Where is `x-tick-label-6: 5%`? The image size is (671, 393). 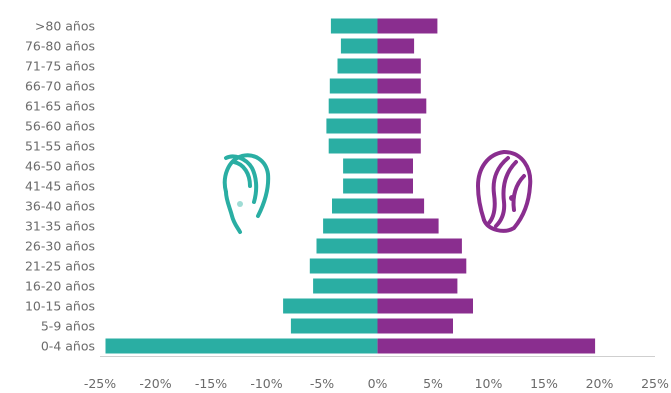
x-tick-label-6: 5% is located at coordinates (433, 383).